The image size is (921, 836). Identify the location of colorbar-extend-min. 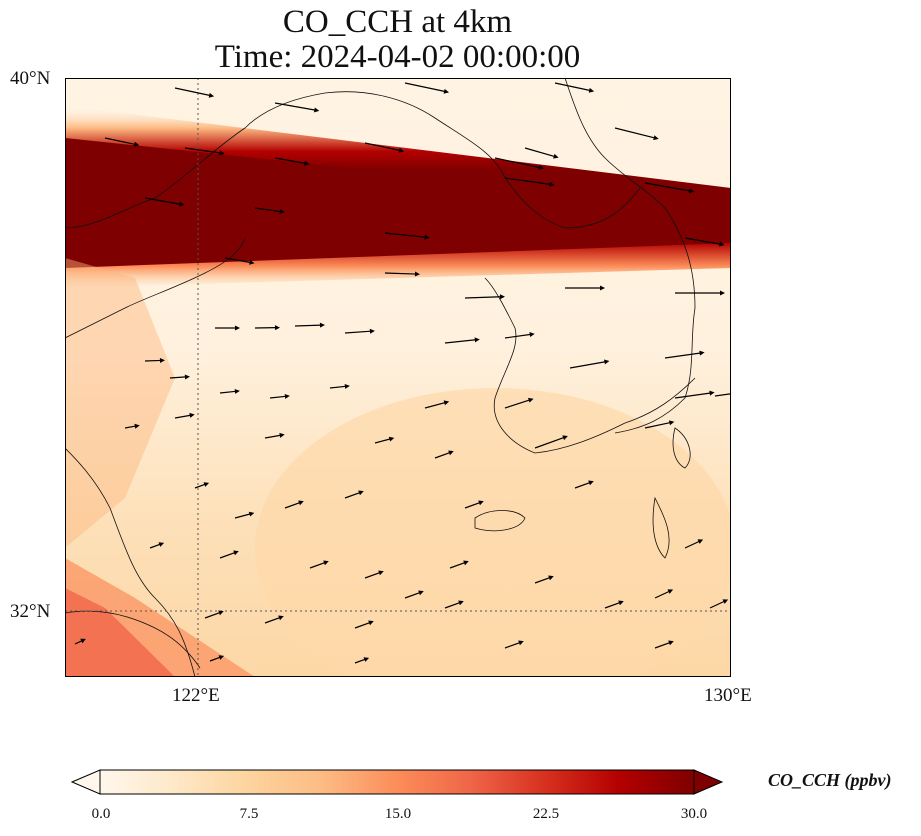
(85, 782).